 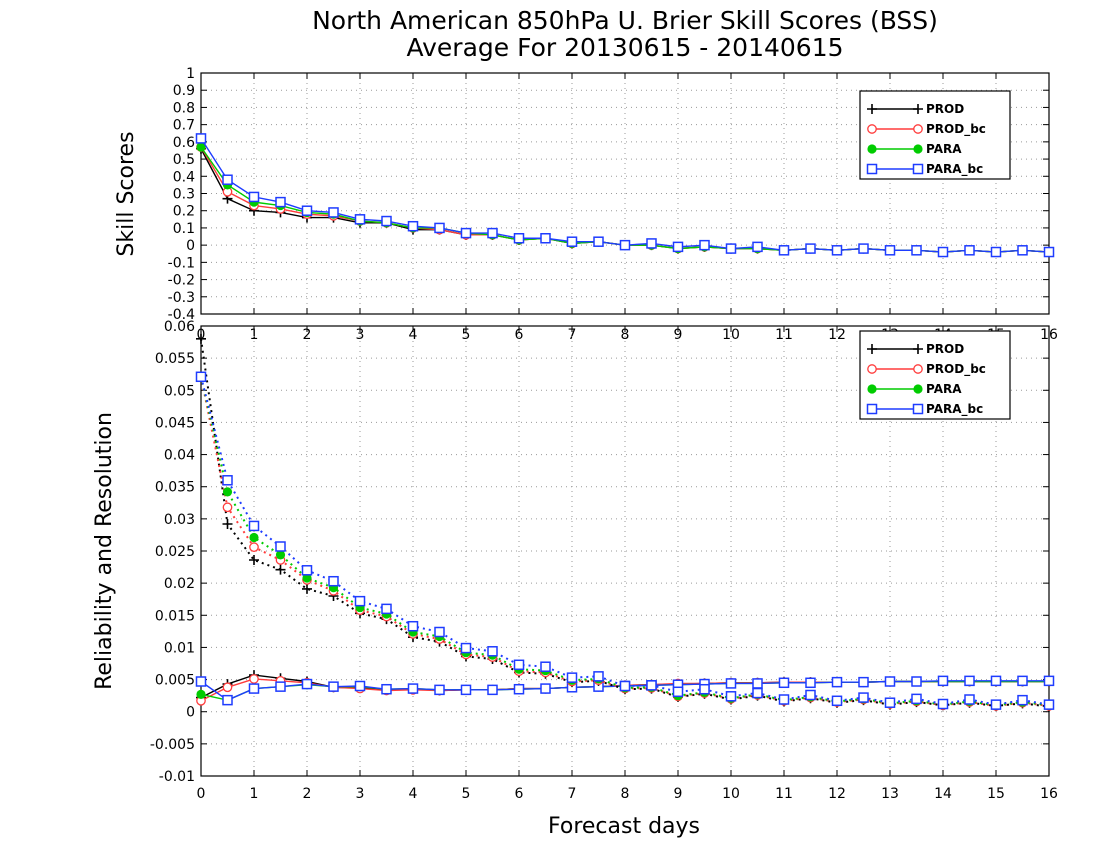 What do you see at coordinates (413, 794) in the screenshot?
I see `x-tick-label: 4` at bounding box center [413, 794].